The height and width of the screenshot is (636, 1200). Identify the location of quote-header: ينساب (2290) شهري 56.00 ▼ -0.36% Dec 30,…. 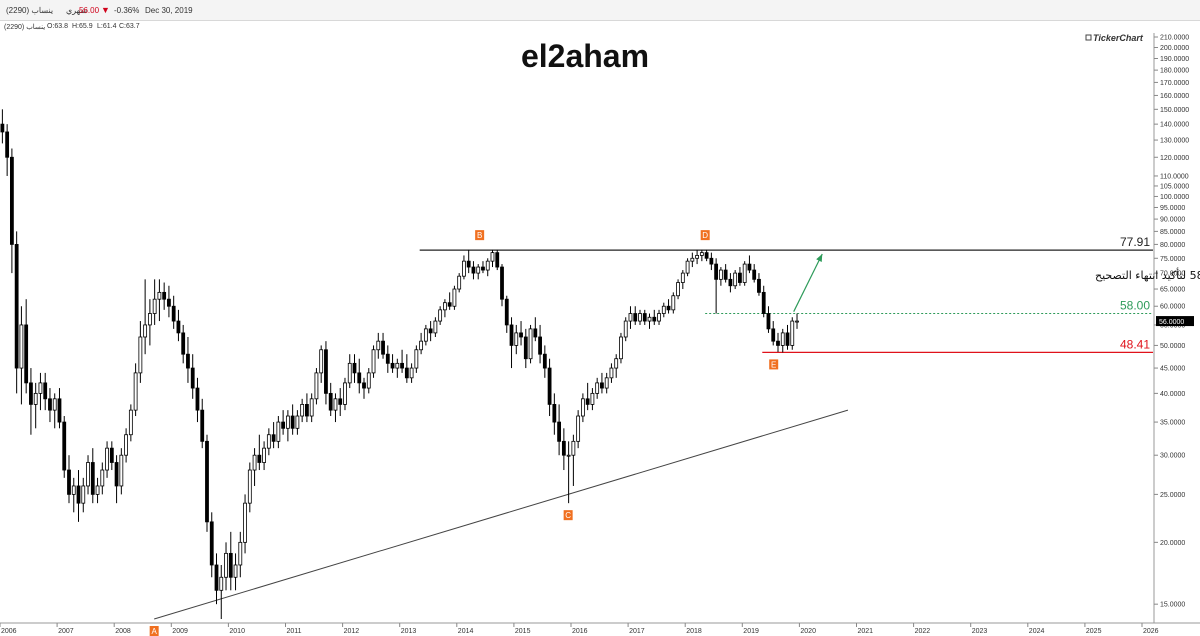
(600, 10).